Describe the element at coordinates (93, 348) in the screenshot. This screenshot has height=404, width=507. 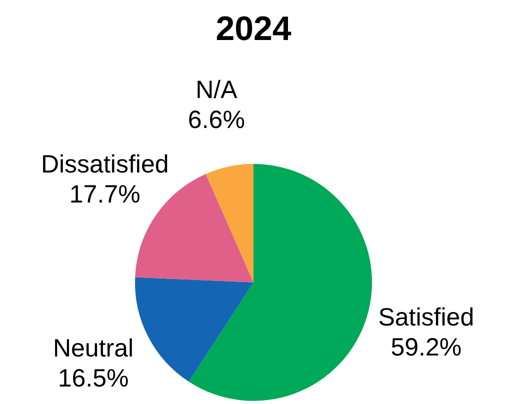
I see `slice-label: Neutral` at that location.